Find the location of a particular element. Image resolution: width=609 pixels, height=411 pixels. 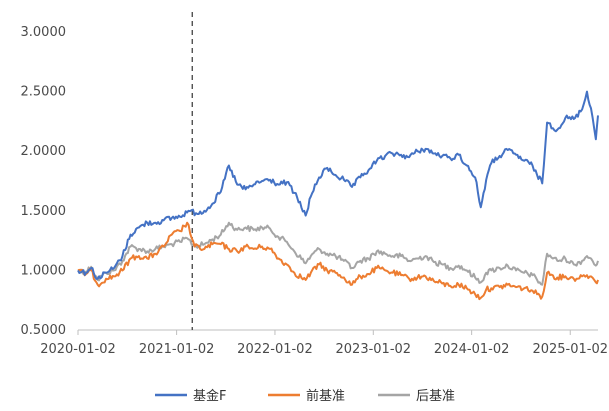

y-tick-label: 3.0000 is located at coordinates (44, 32).